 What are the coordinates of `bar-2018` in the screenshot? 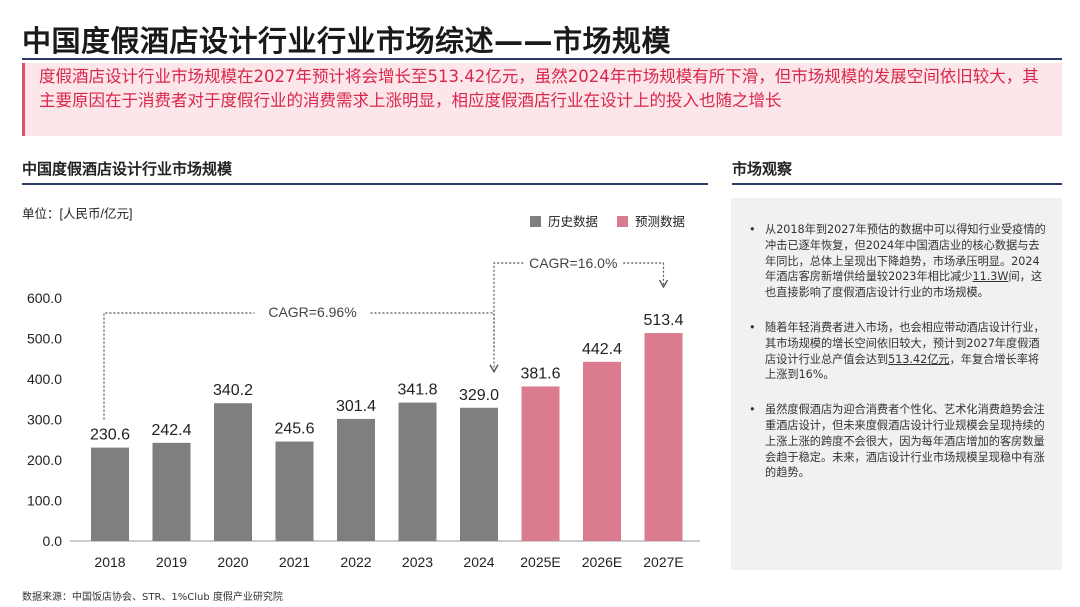 It's located at (110, 494).